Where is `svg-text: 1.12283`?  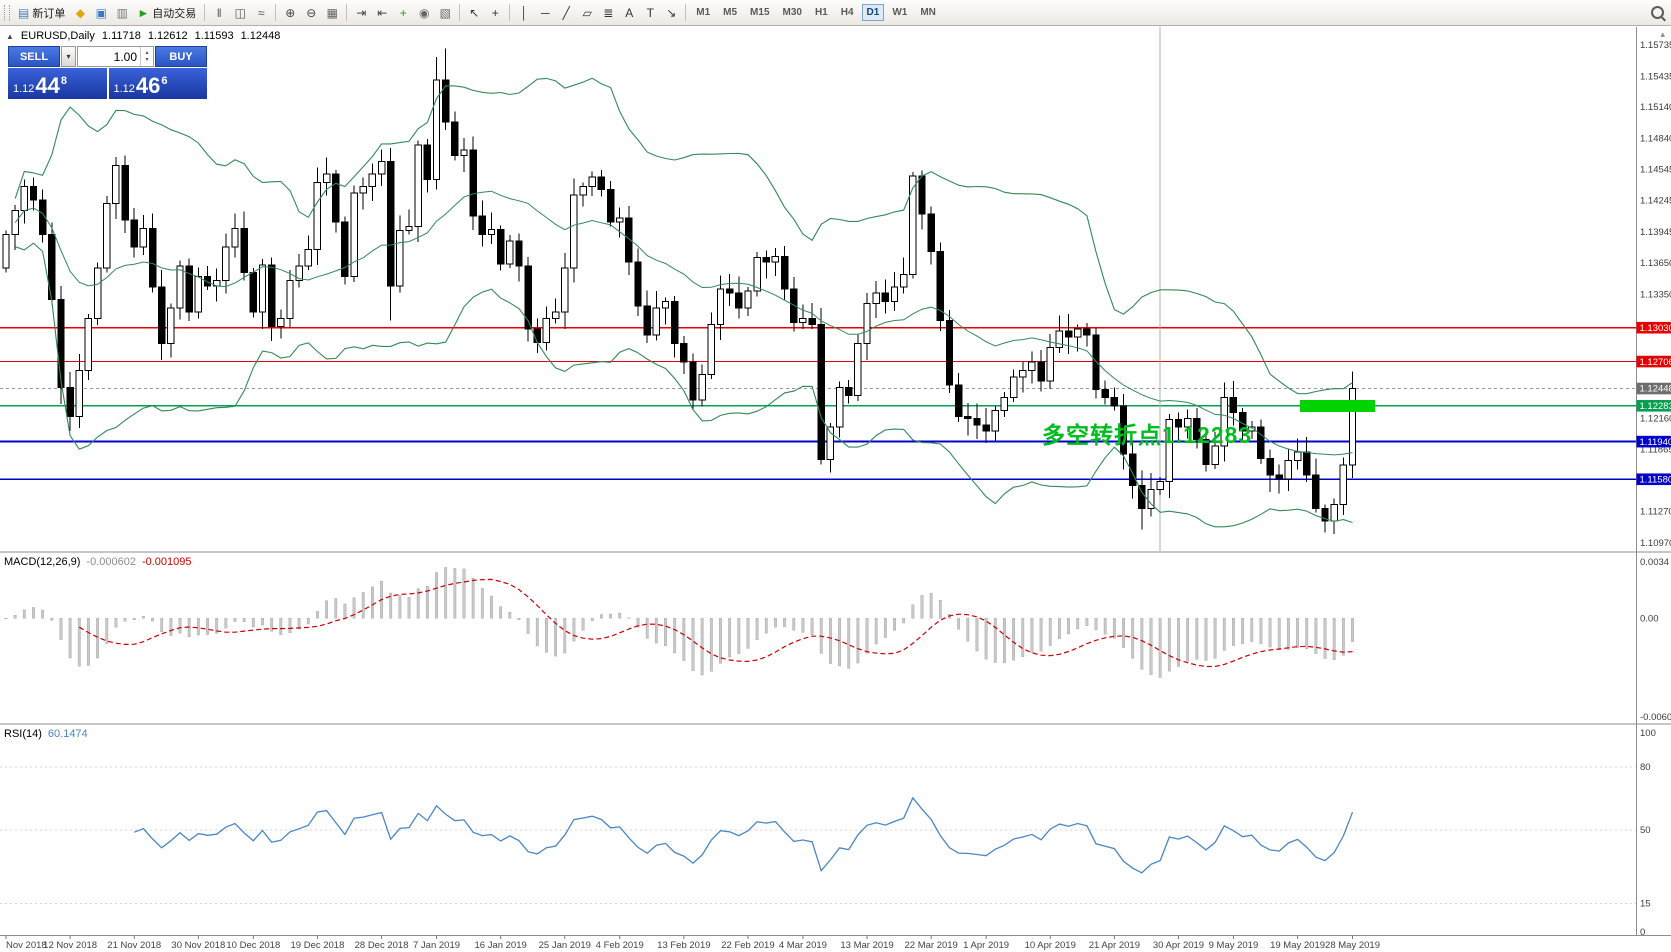
svg-text: 1.12283 is located at coordinates (1655, 406).